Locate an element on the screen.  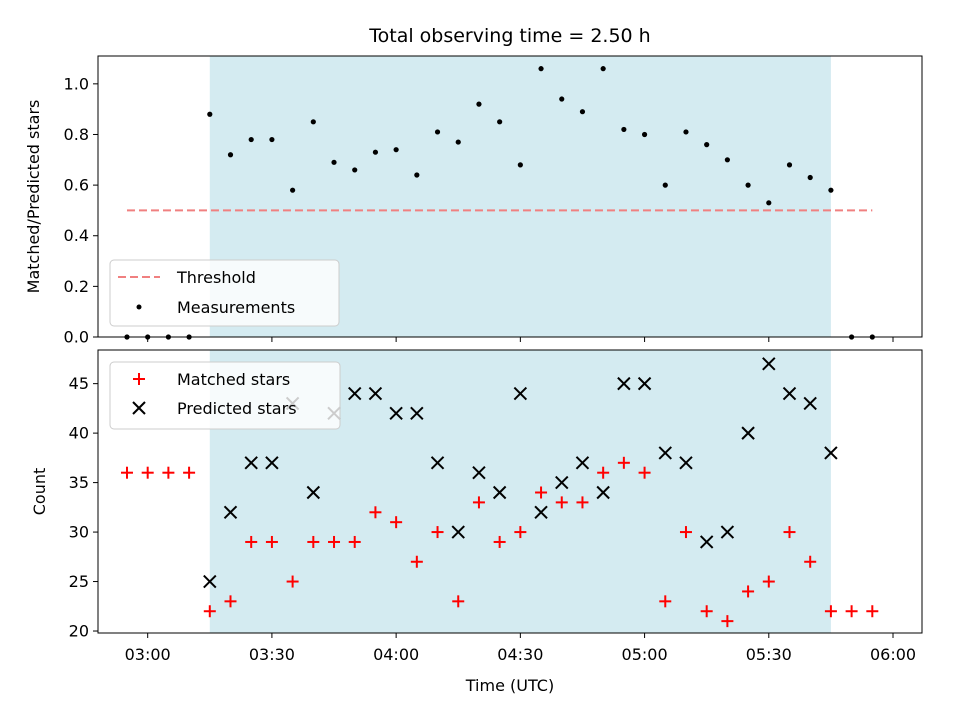
ratio-y-ticks: 0.0 0.2 0.4 0.6 0.8 1.0 is located at coordinates (81, 210).